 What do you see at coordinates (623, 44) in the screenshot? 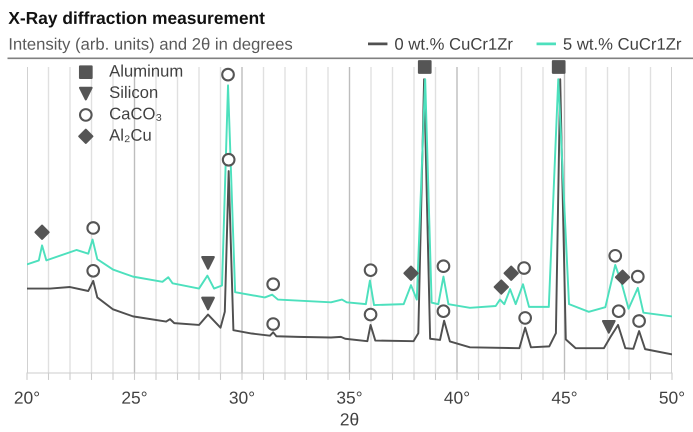
I see `legend-label: 5 wt.% CuCr1Zr` at bounding box center [623, 44].